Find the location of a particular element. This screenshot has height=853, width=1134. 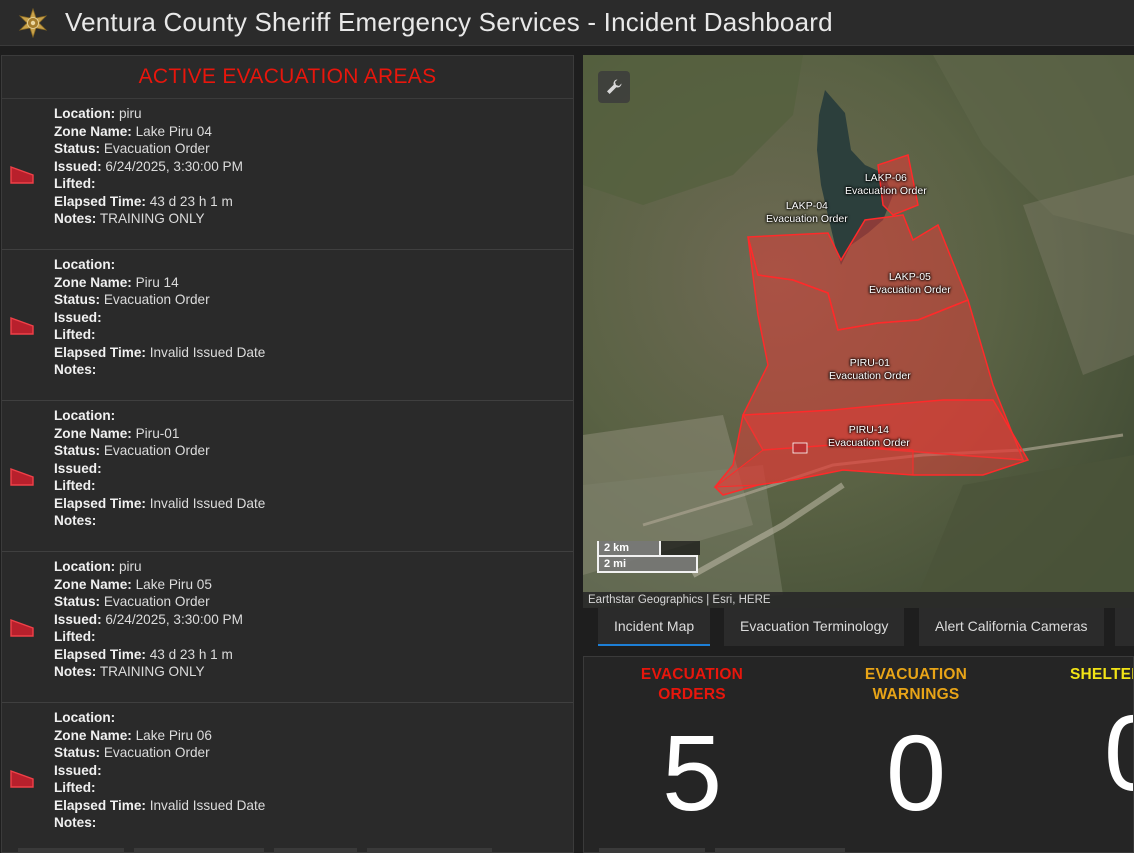

field-value: Piru 14 is located at coordinates (157, 282).